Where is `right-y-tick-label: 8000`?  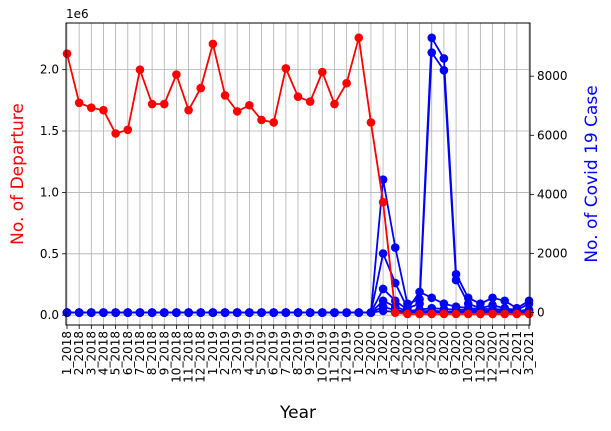 right-y-tick-label: 8000 is located at coordinates (552, 76).